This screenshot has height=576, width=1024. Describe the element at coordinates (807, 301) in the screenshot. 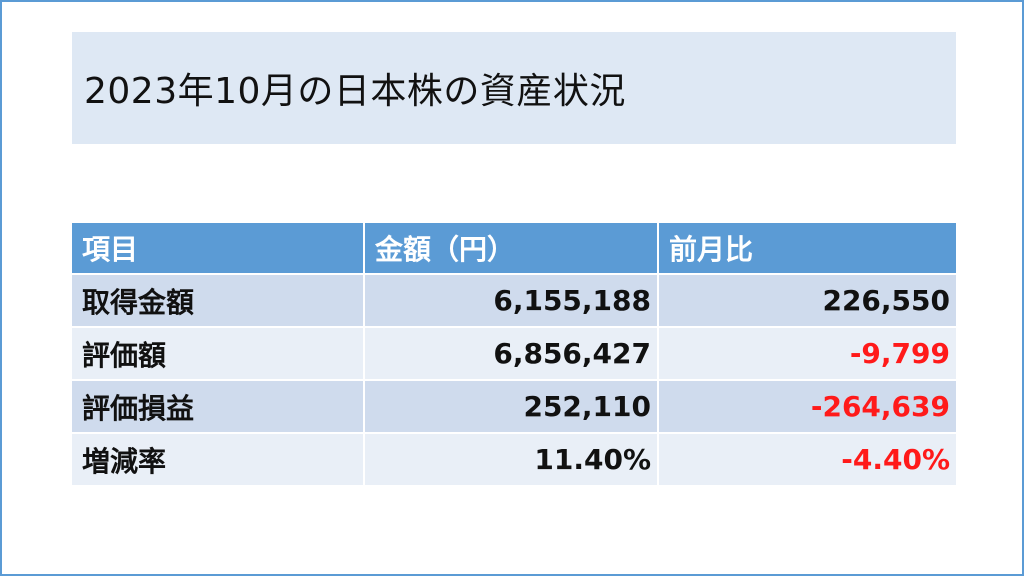

I see `row-change: 226,550` at that location.